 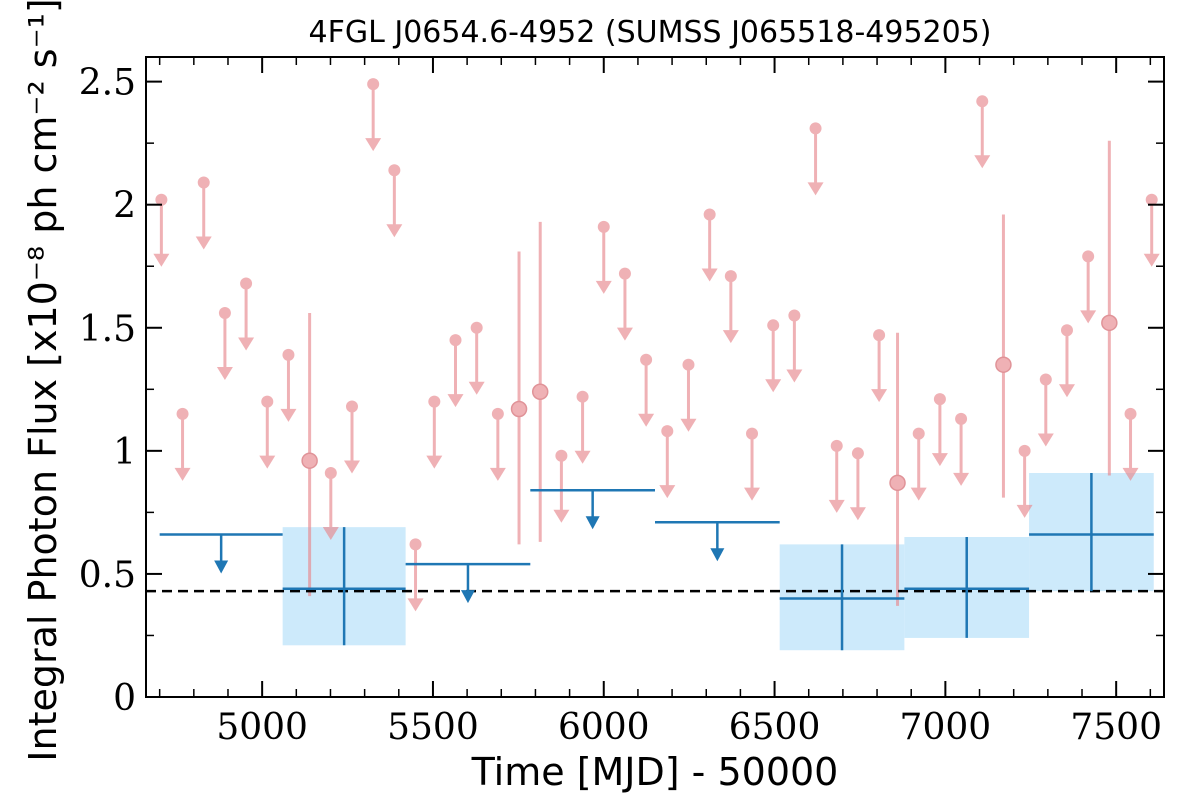 What do you see at coordinates (124, 452) in the screenshot?
I see `y-tick-label-2: 1` at bounding box center [124, 452].